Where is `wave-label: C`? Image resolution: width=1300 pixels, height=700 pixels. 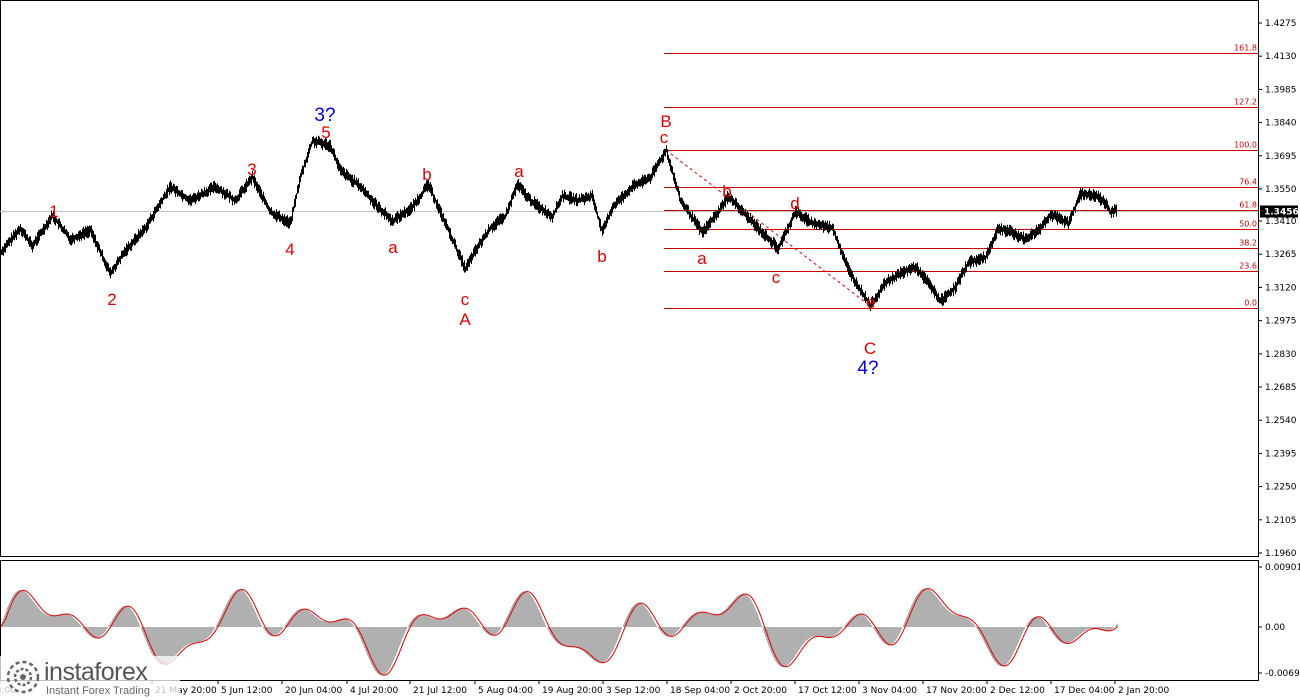
wave-label: C is located at coordinates (870, 348).